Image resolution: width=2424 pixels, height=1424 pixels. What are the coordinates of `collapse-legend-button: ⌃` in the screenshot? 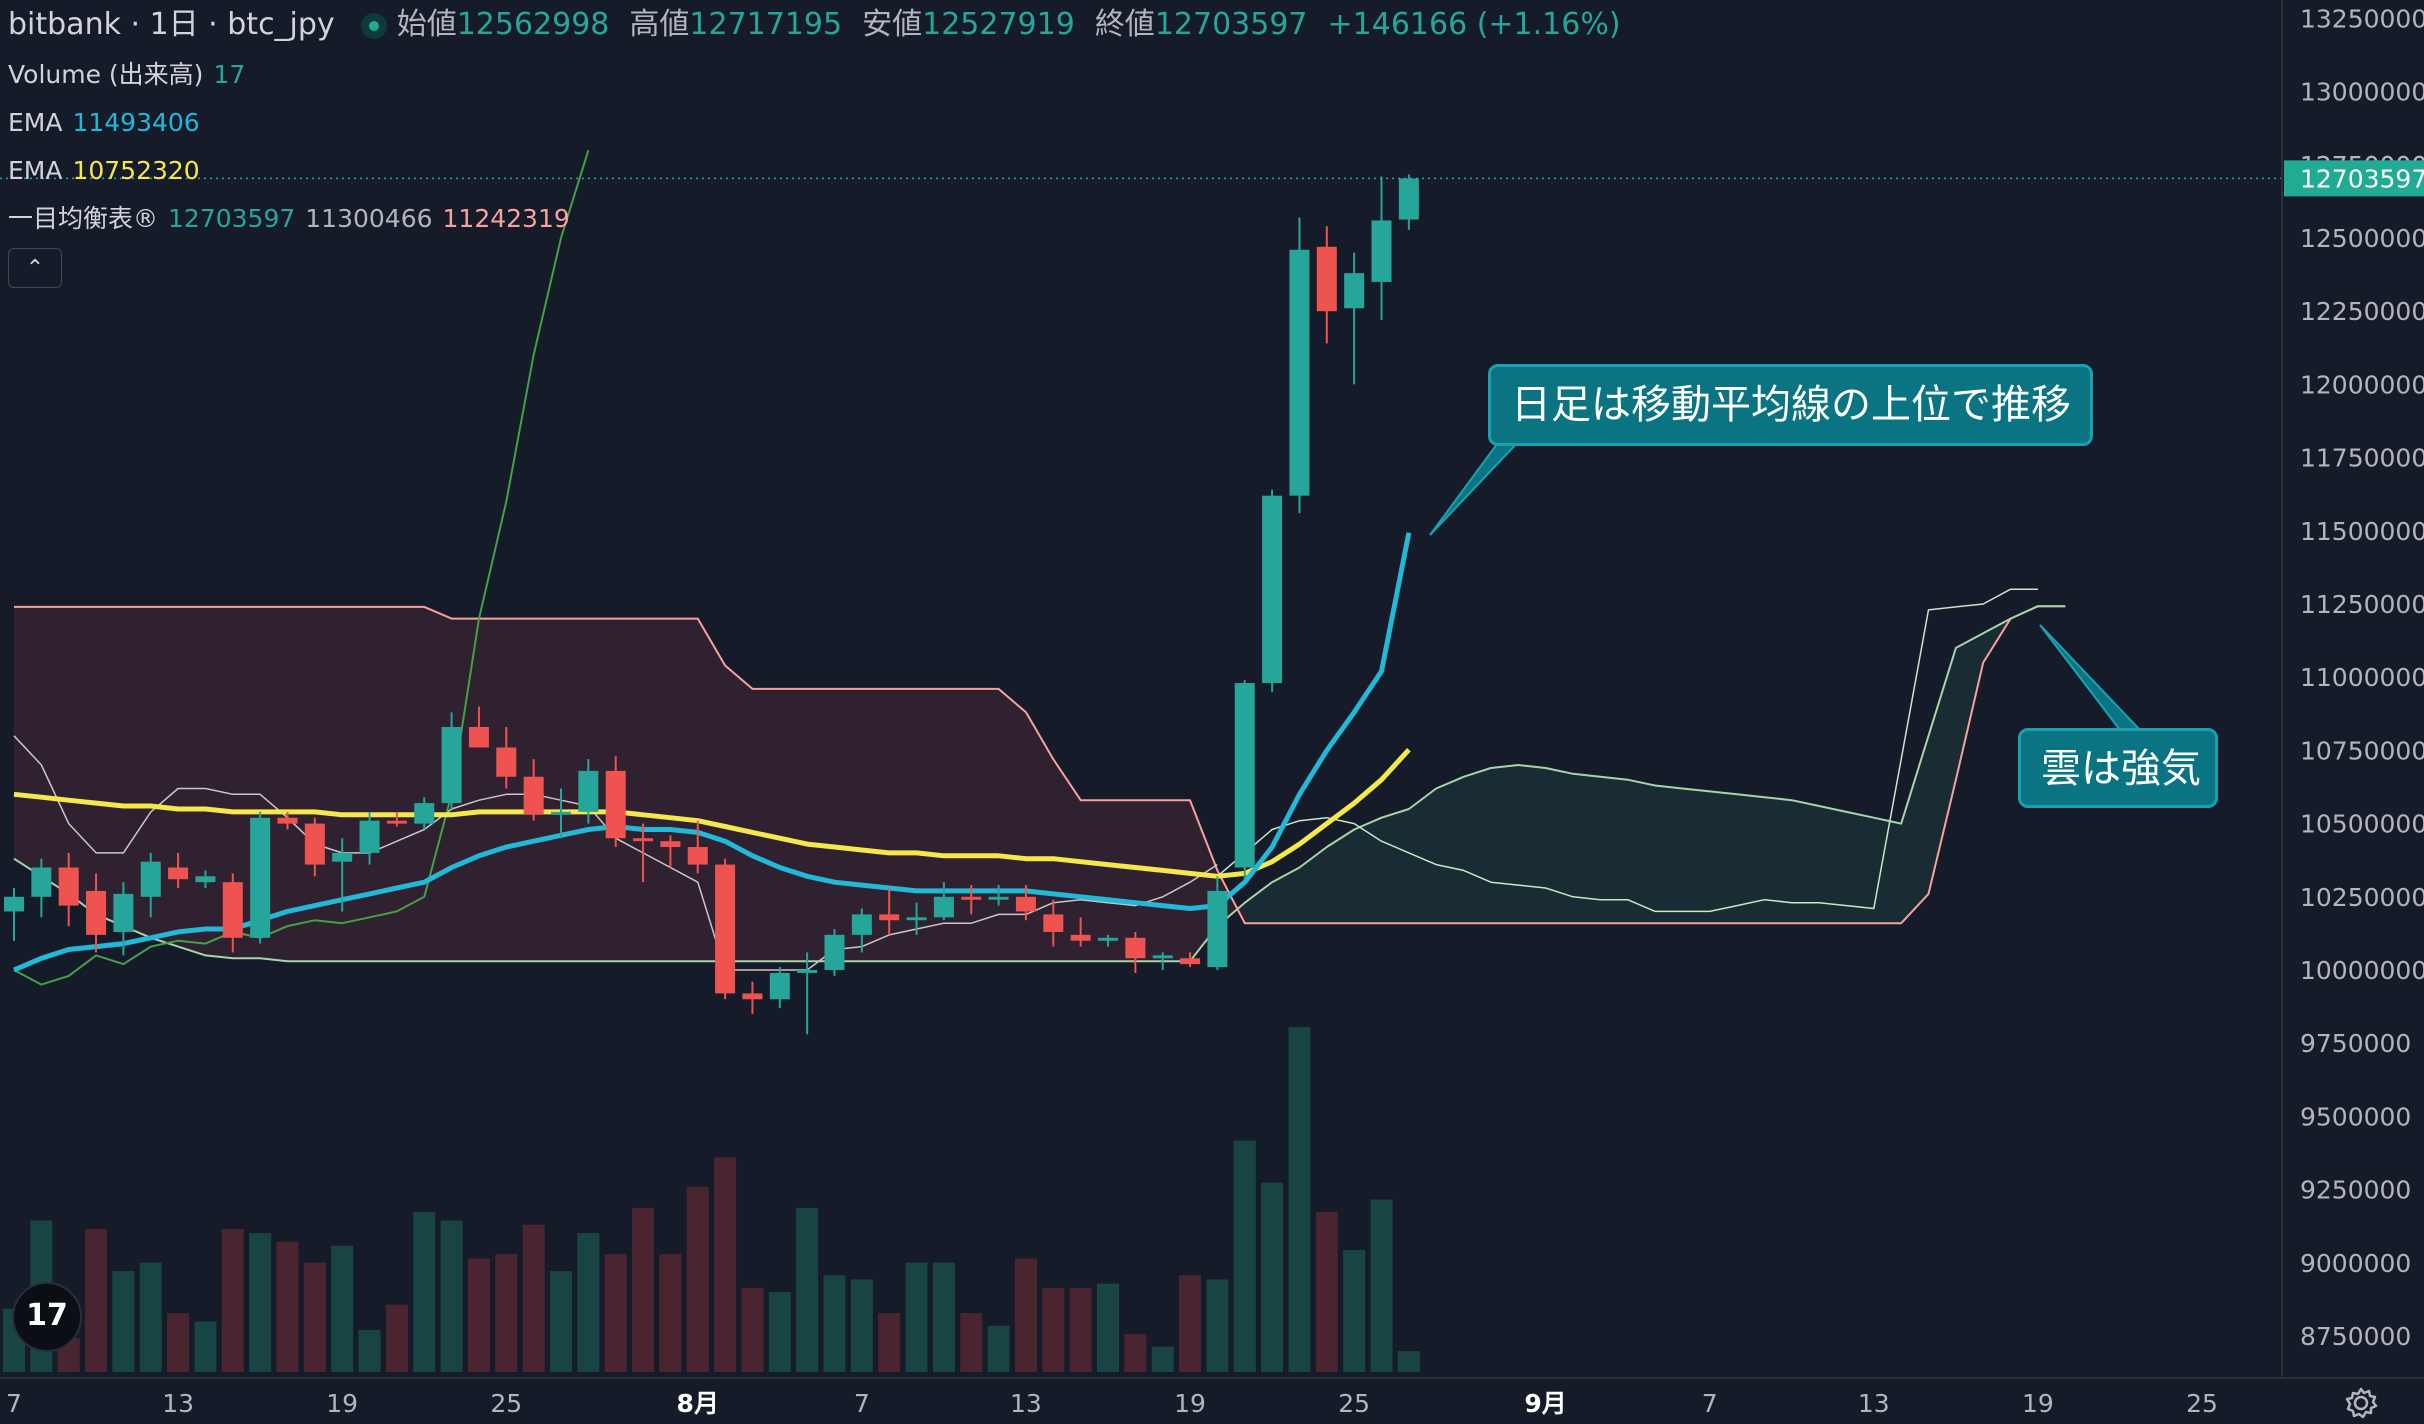 It's located at (35, 268).